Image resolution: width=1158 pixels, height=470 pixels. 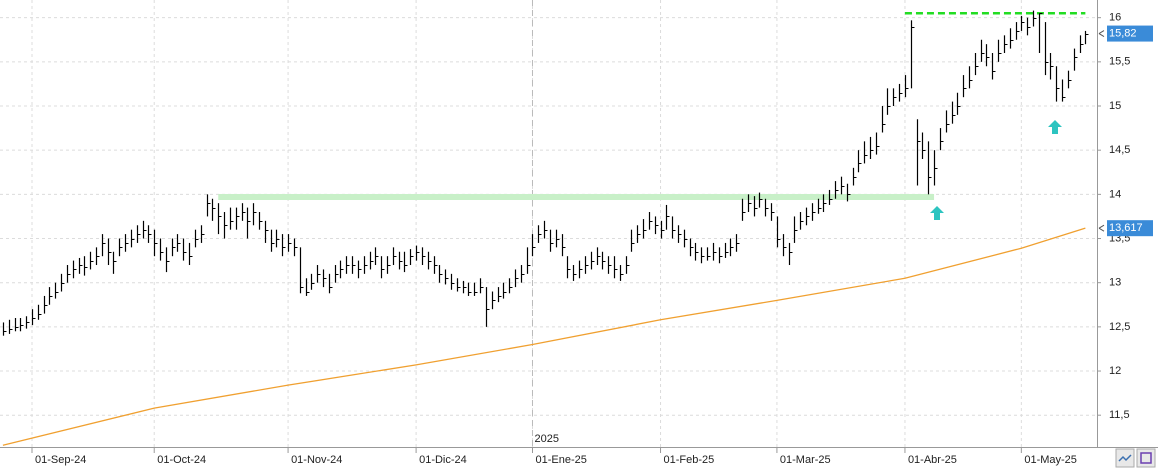 What do you see at coordinates (1115, 283) in the screenshot?
I see `y-tick-label: 13` at bounding box center [1115, 283].